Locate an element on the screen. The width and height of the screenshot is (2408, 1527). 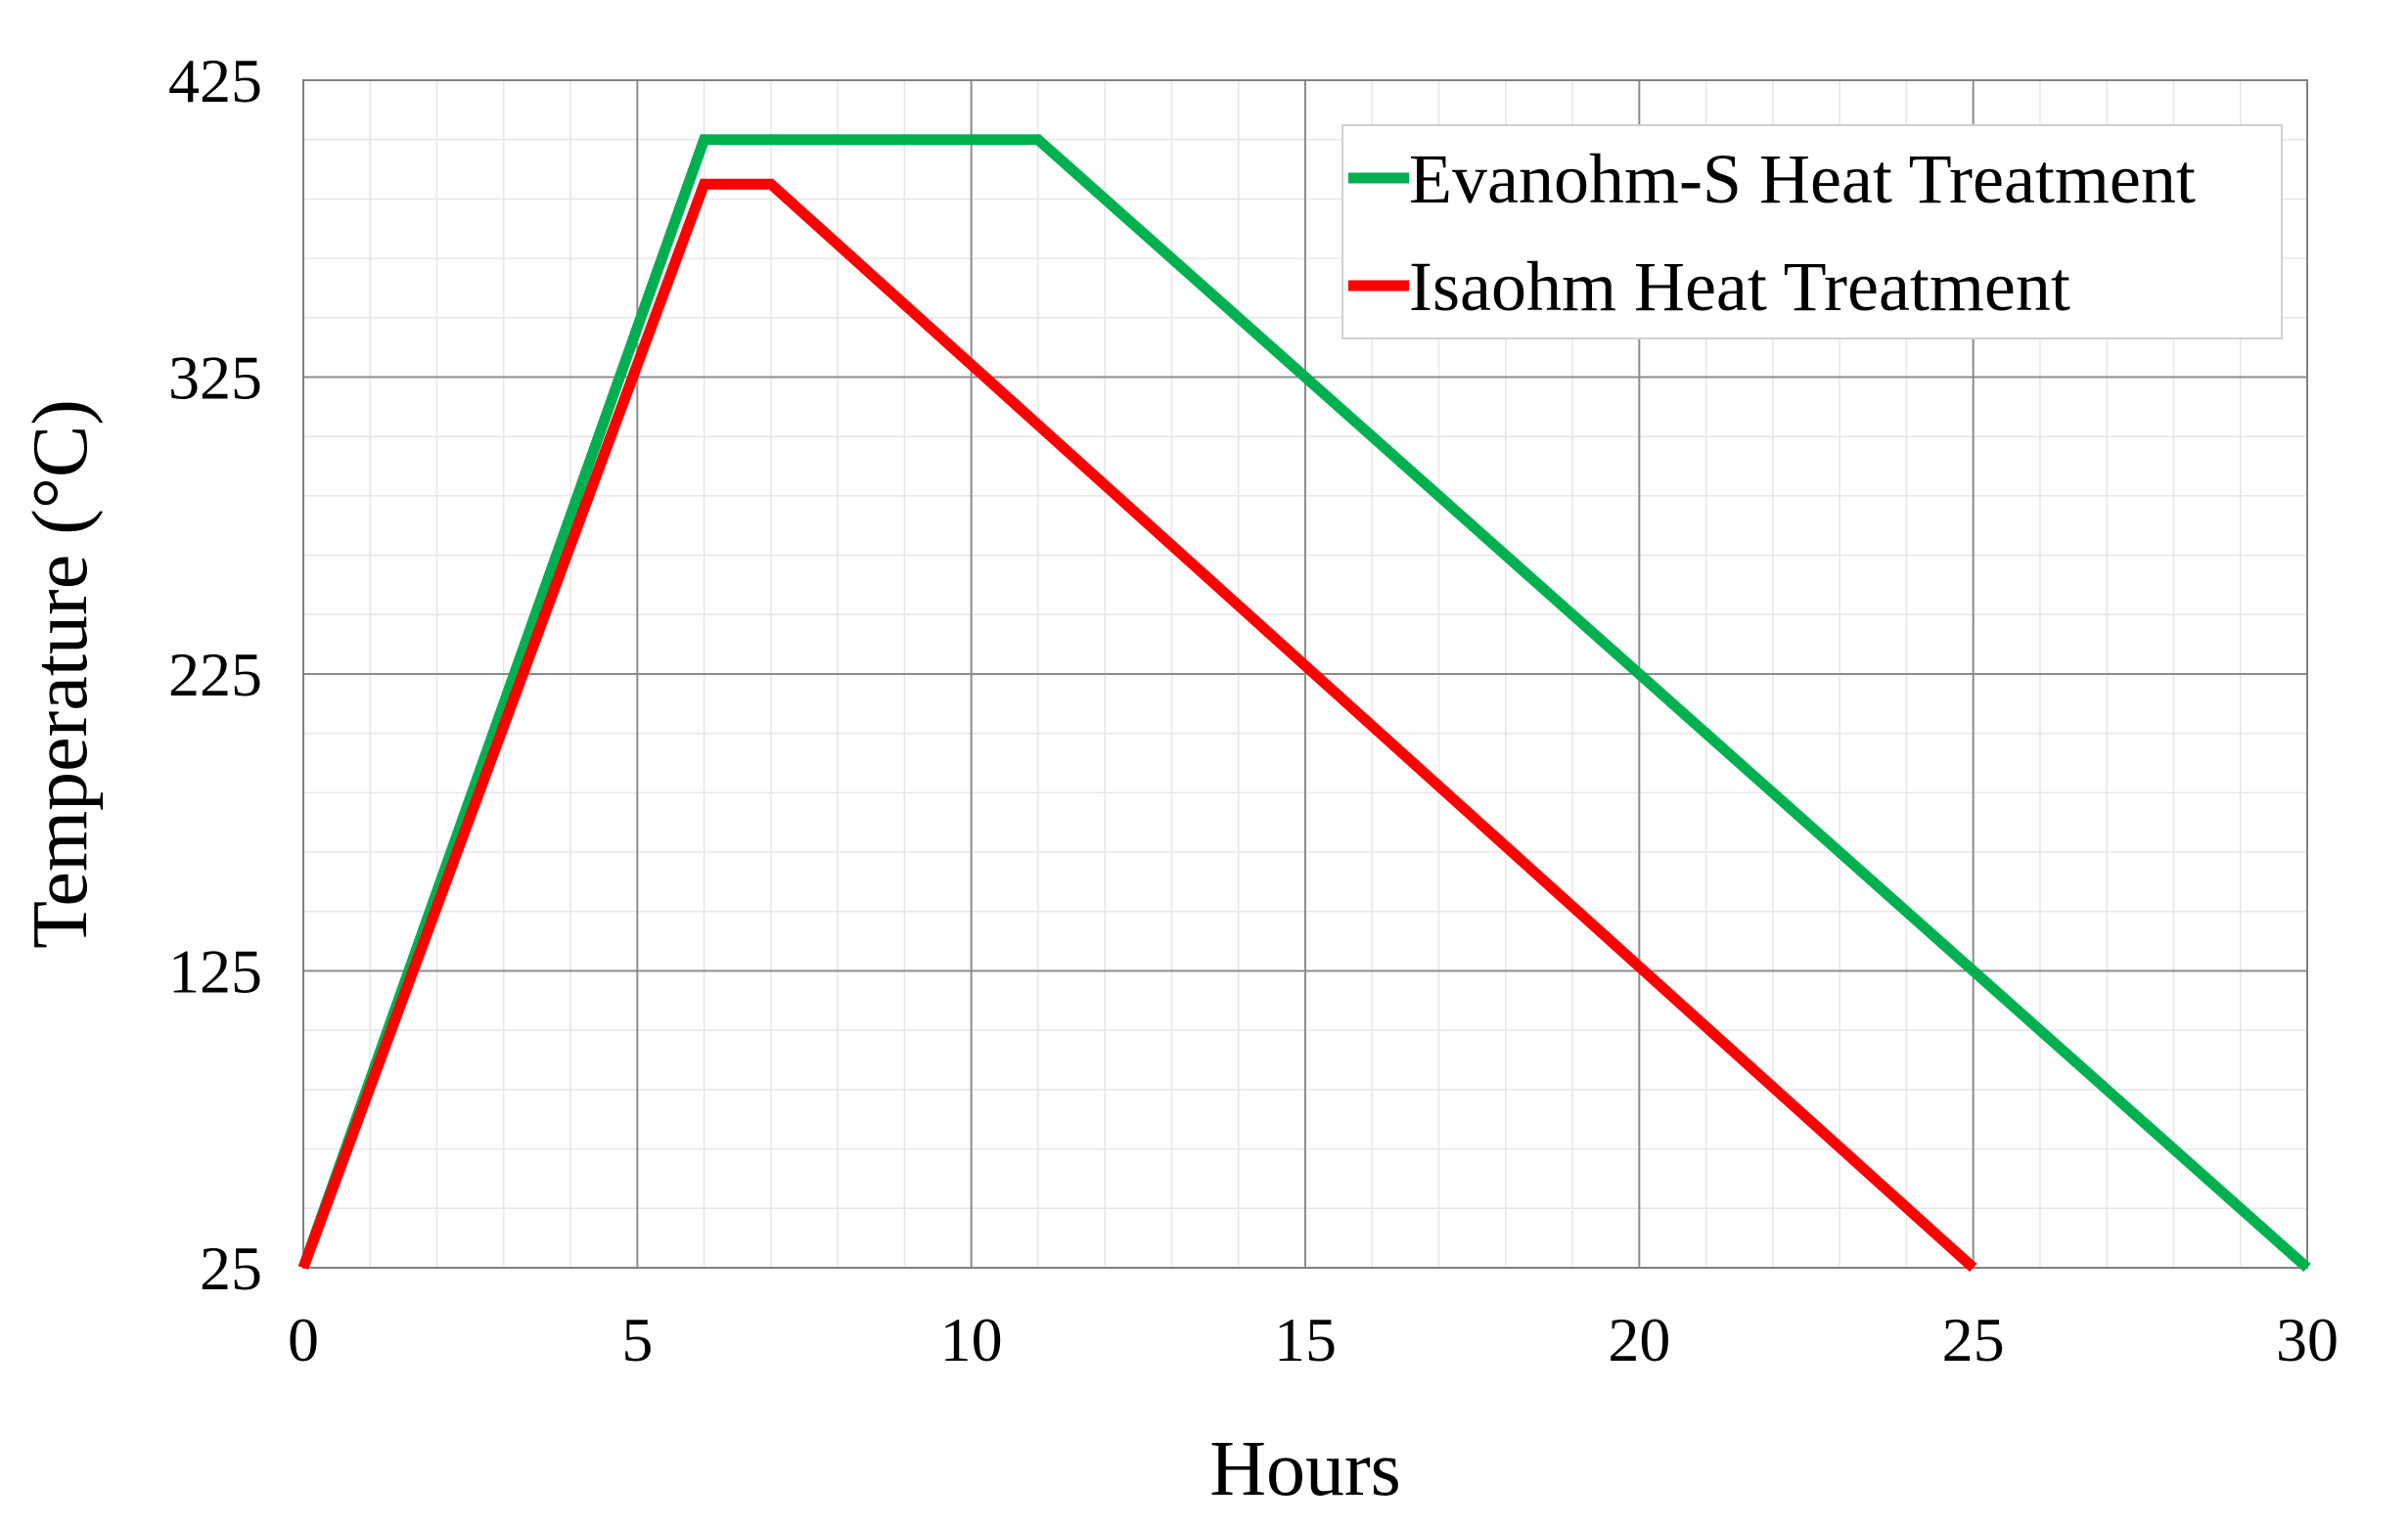
x-tick-label: 5 is located at coordinates (637, 1339).